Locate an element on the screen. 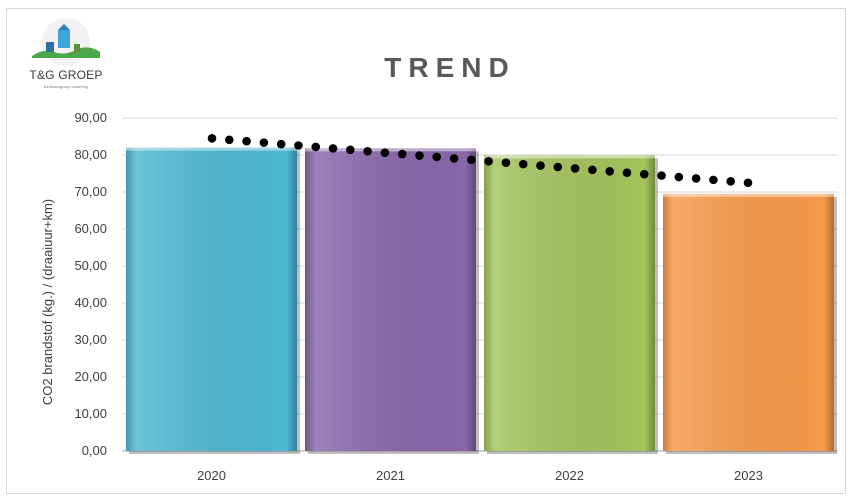  x-axis-ticks: 2020 2021 2022 2023 is located at coordinates (480, 475).